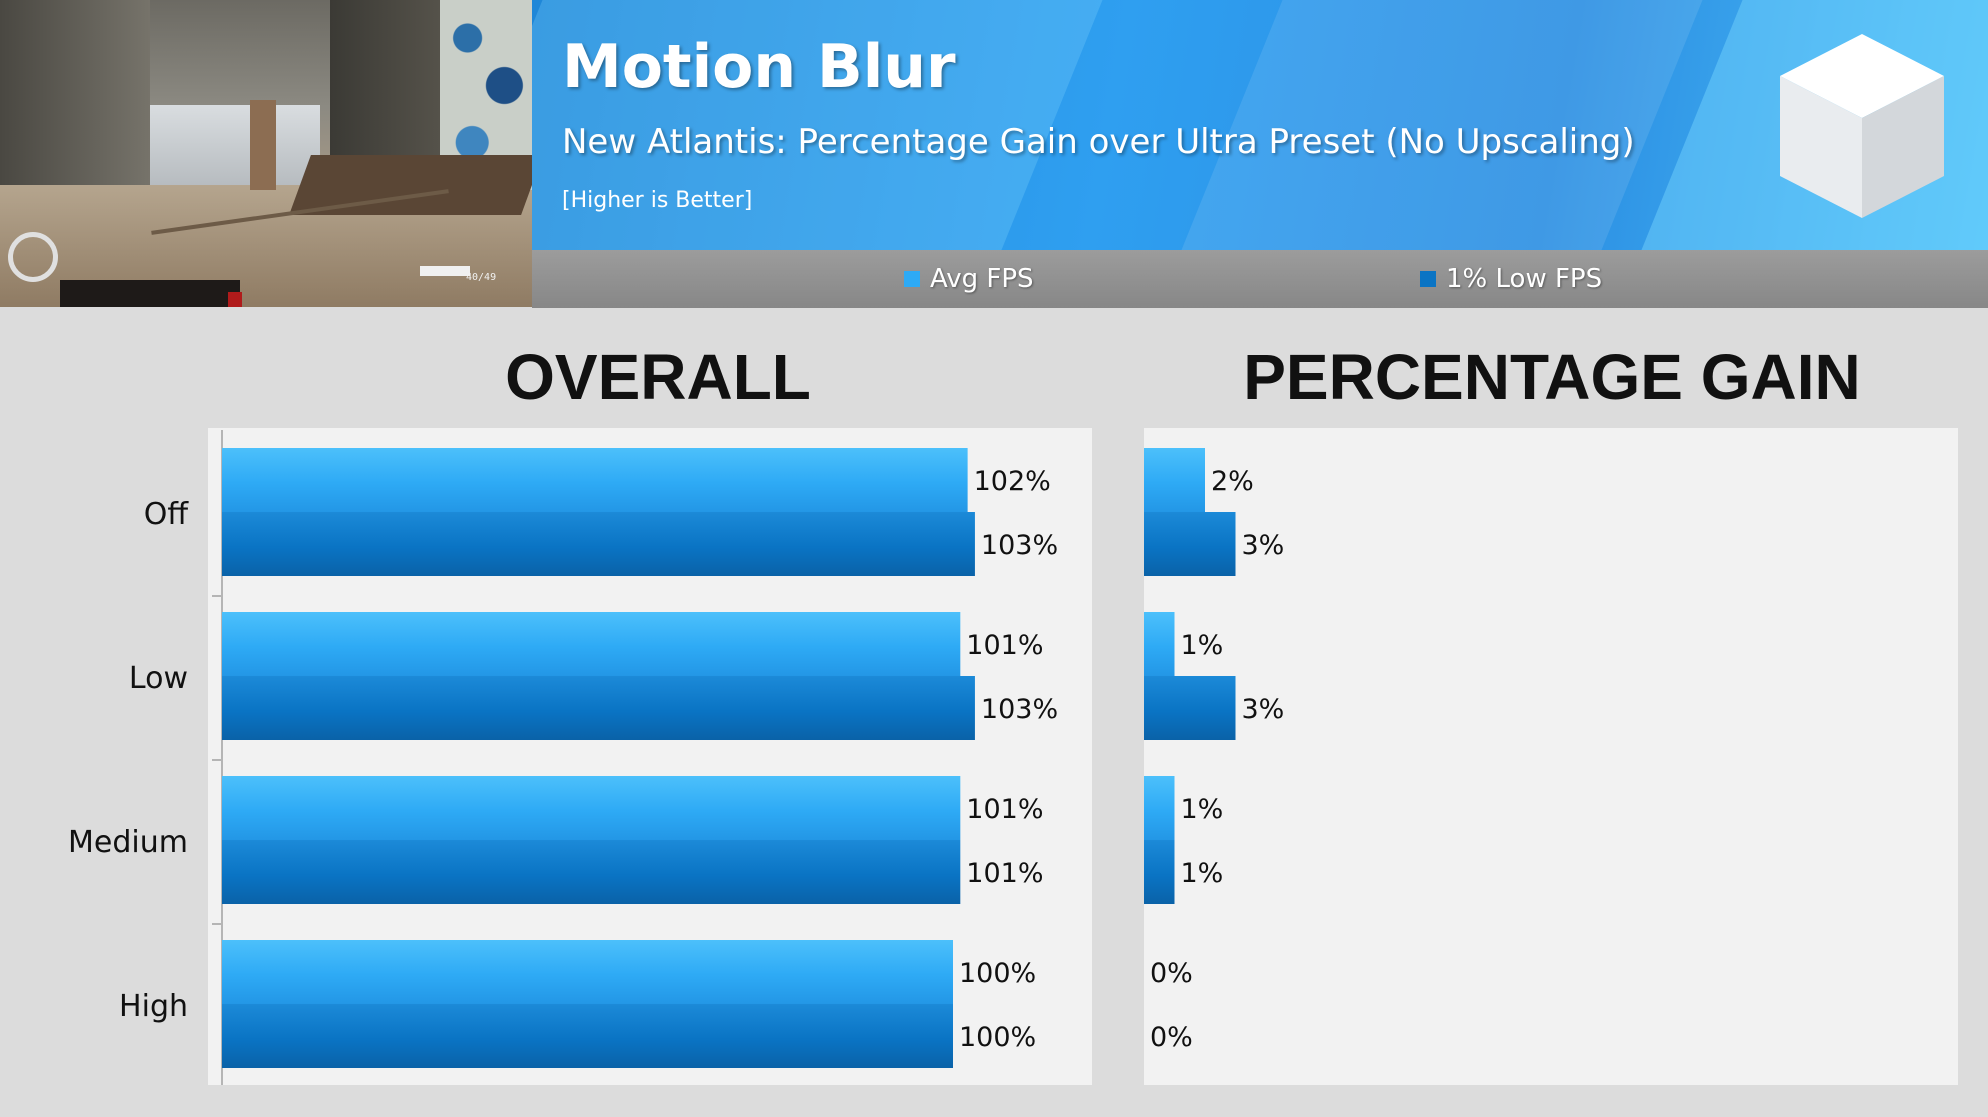 This screenshot has height=1117, width=1988. I want to click on legend-swatch-avg, so click(912, 279).